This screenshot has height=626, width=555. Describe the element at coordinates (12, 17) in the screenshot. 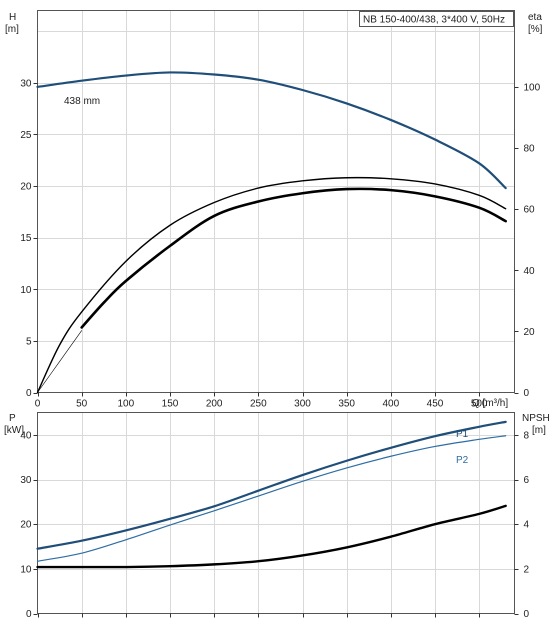

I see `left-axis-title-h: H` at that location.